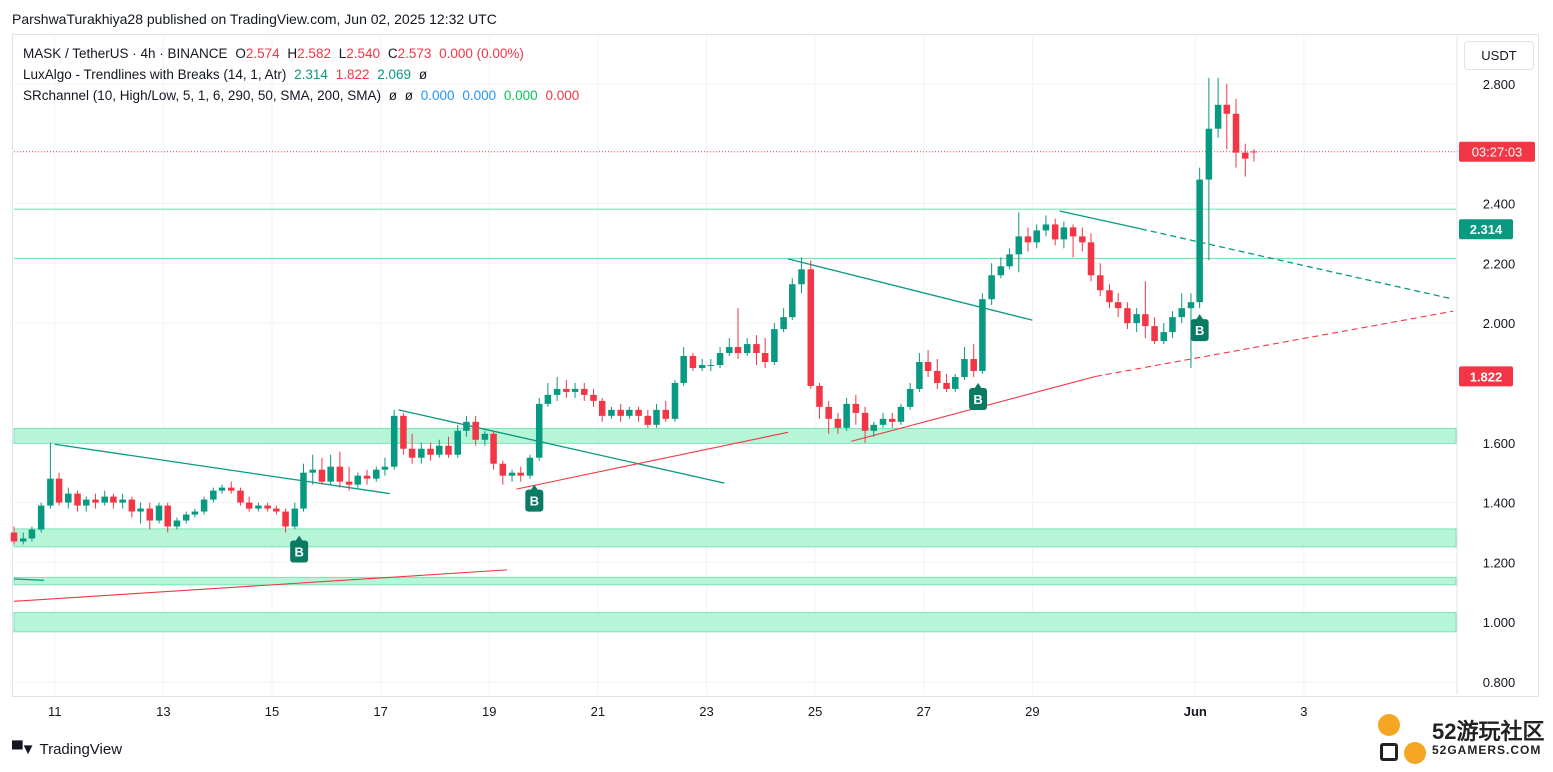  I want to click on currency-unit-button: USDT, so click(1499, 55).